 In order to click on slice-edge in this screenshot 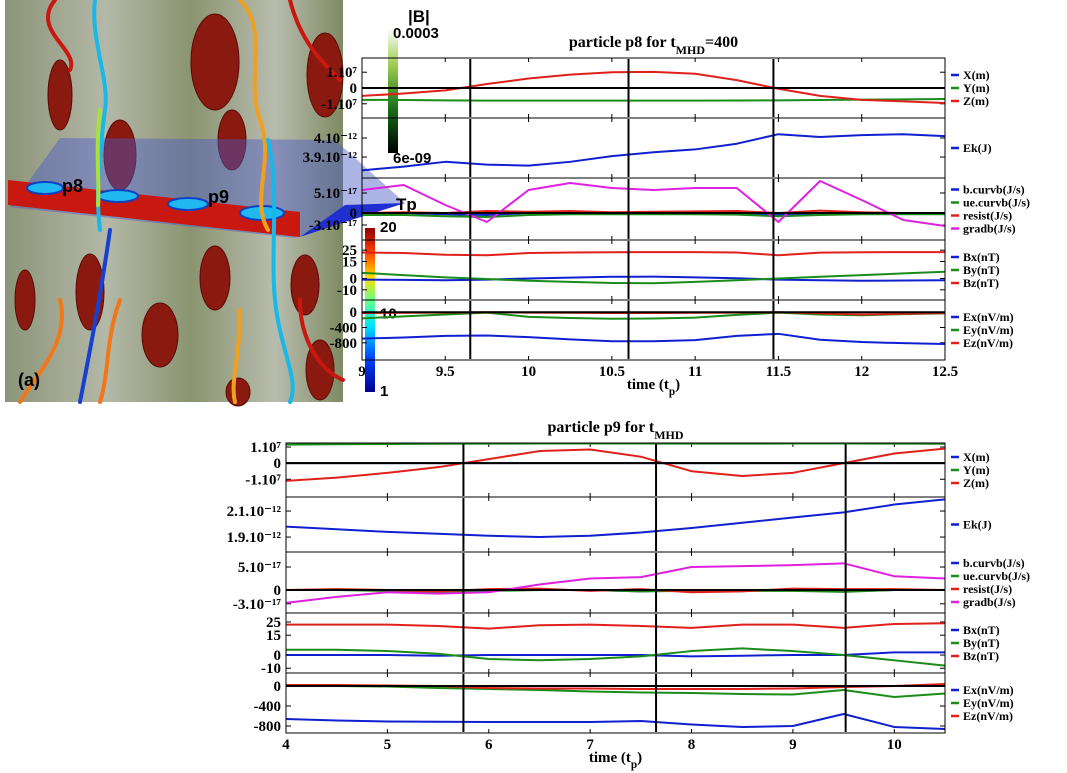, I will do `click(352, 220)`.